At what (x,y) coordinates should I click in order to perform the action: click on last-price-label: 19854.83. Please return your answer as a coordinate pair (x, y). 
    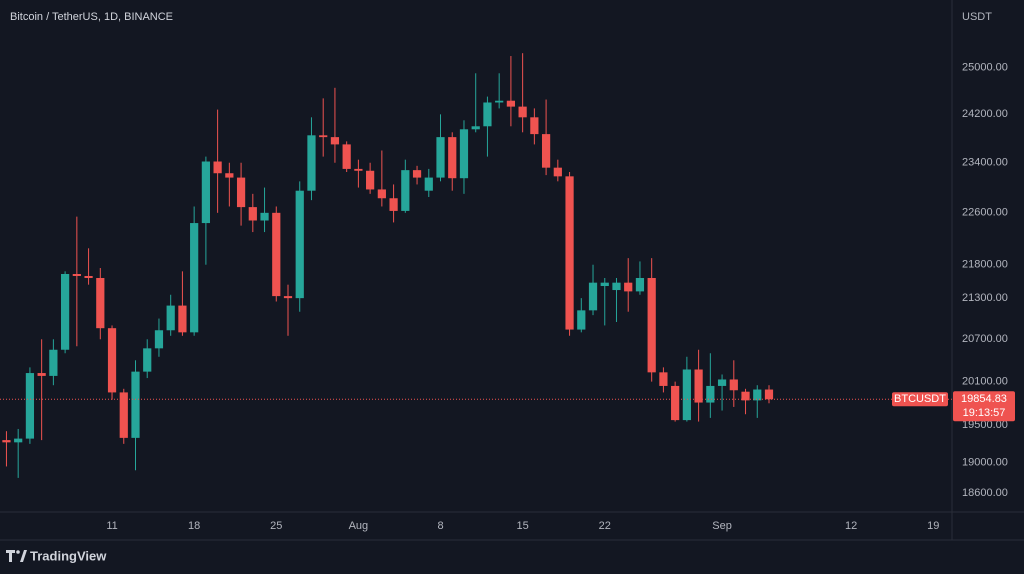
    Looking at the image, I should click on (984, 399).